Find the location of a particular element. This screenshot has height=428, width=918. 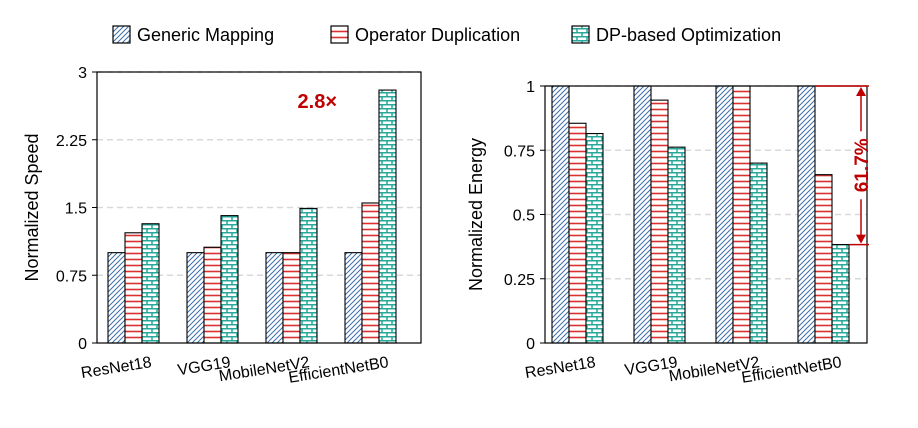

y-axis-label: Normalized Speed is located at coordinates (32, 207).